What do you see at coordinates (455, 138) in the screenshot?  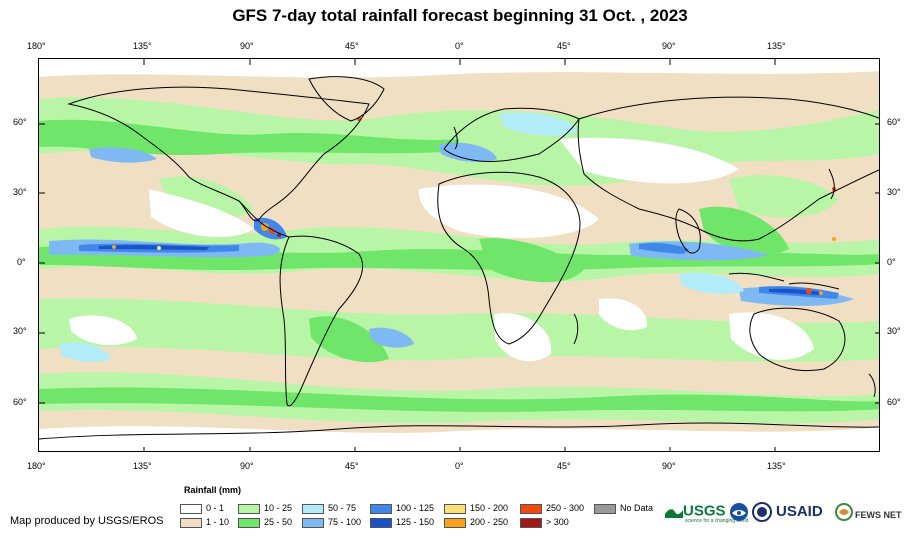 I see `uk-outline` at bounding box center [455, 138].